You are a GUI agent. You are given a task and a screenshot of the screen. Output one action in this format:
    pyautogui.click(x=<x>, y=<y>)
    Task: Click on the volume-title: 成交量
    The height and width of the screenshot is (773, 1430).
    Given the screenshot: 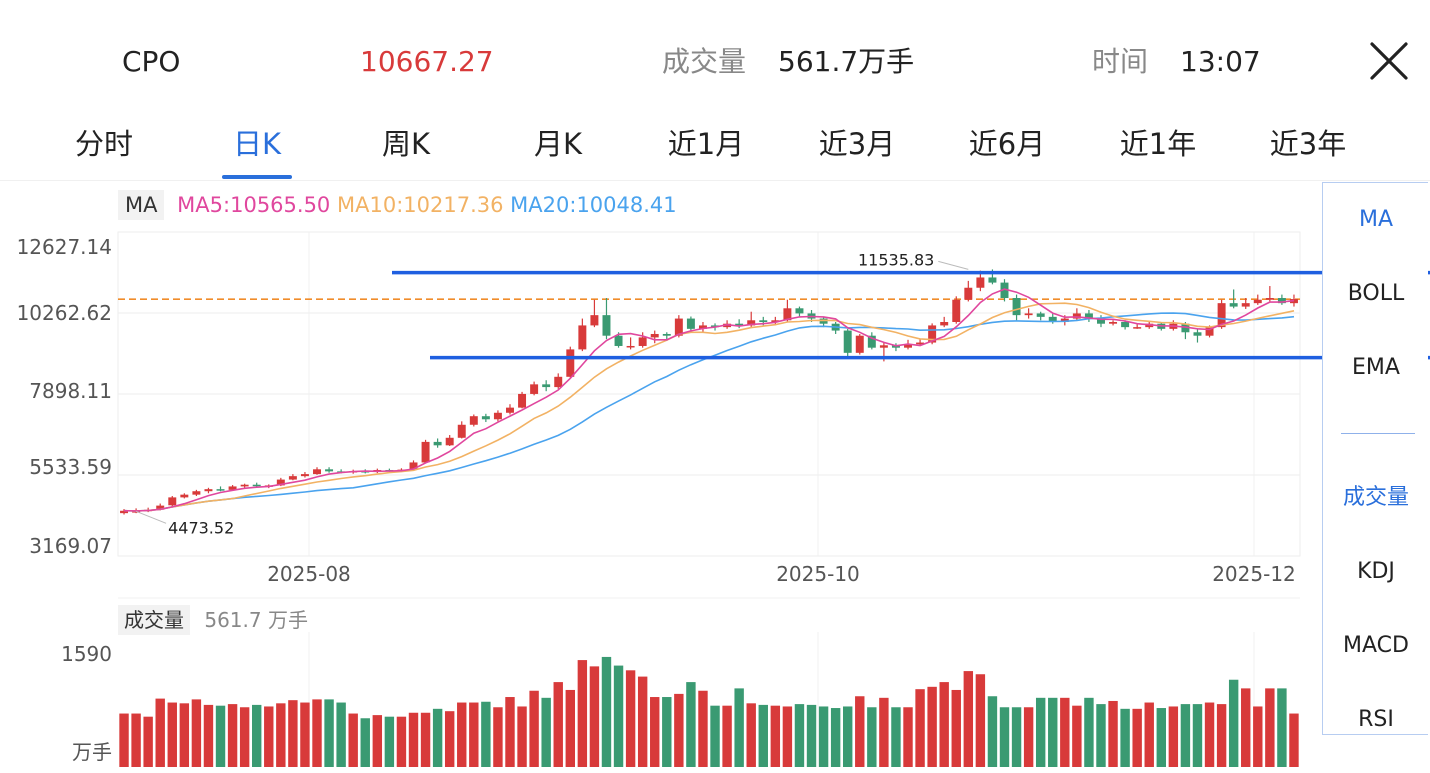 What is the action you would take?
    pyautogui.click(x=704, y=61)
    